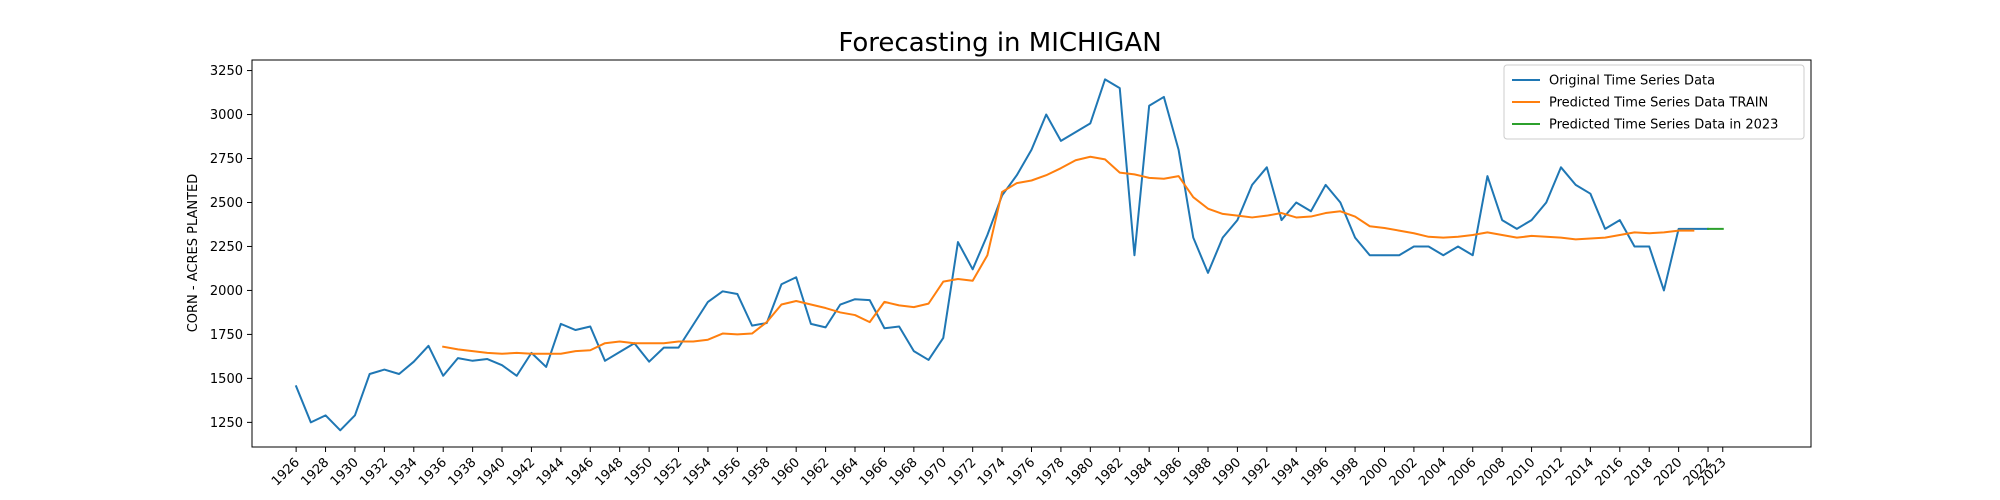 This screenshot has width=2000, height=500. Describe the element at coordinates (698, 472) in the screenshot. I see `x-tick-label: 1954` at that location.